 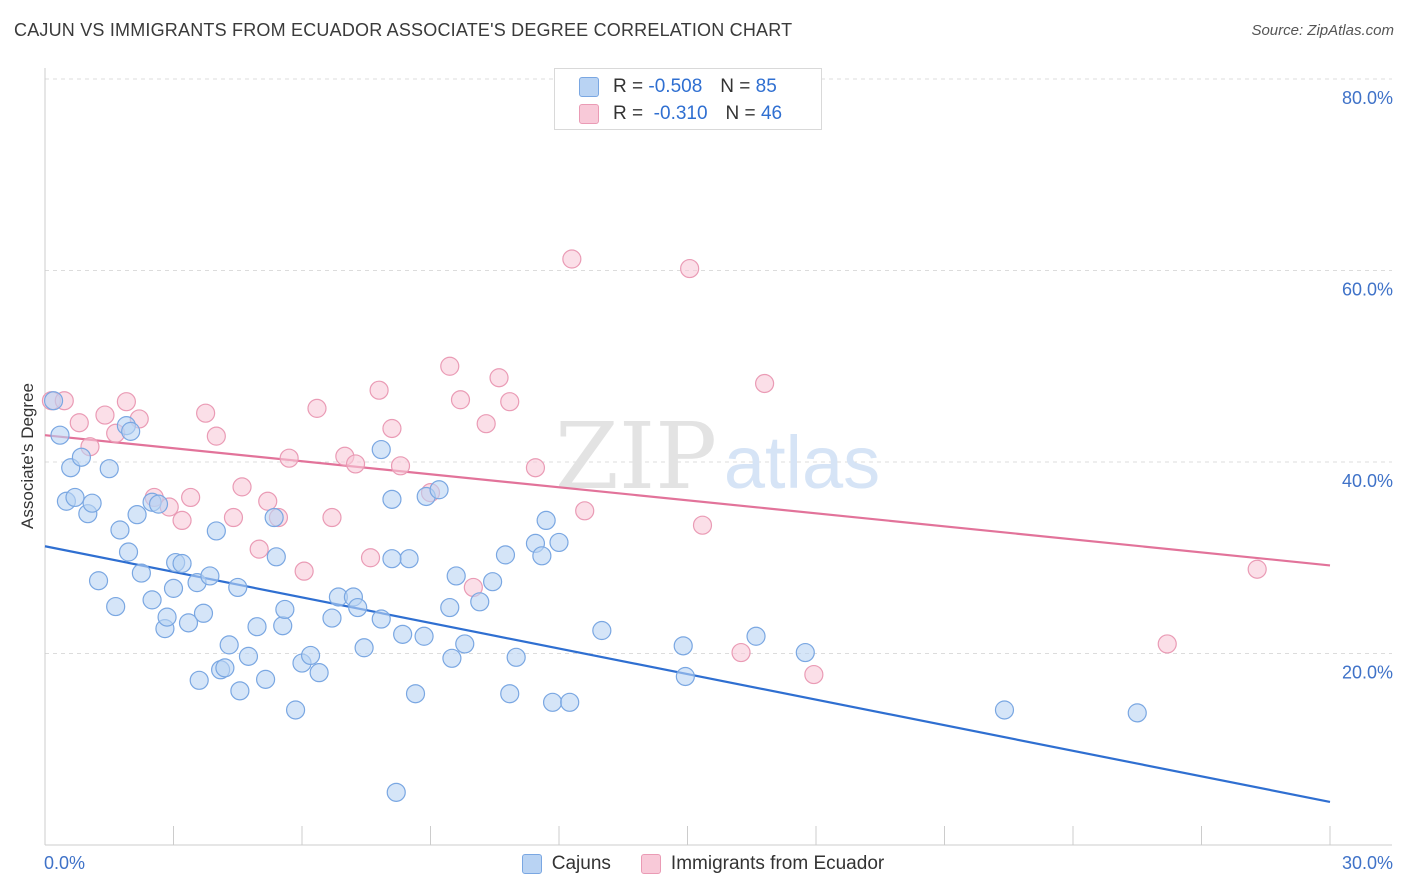 I want to click on y-tick-label: 60.0%, so click(x=1367, y=290).